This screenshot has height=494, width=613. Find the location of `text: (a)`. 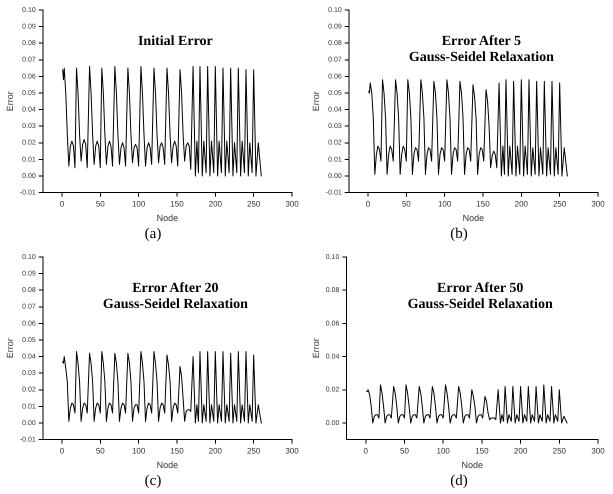

text: (a) is located at coordinates (153, 234).